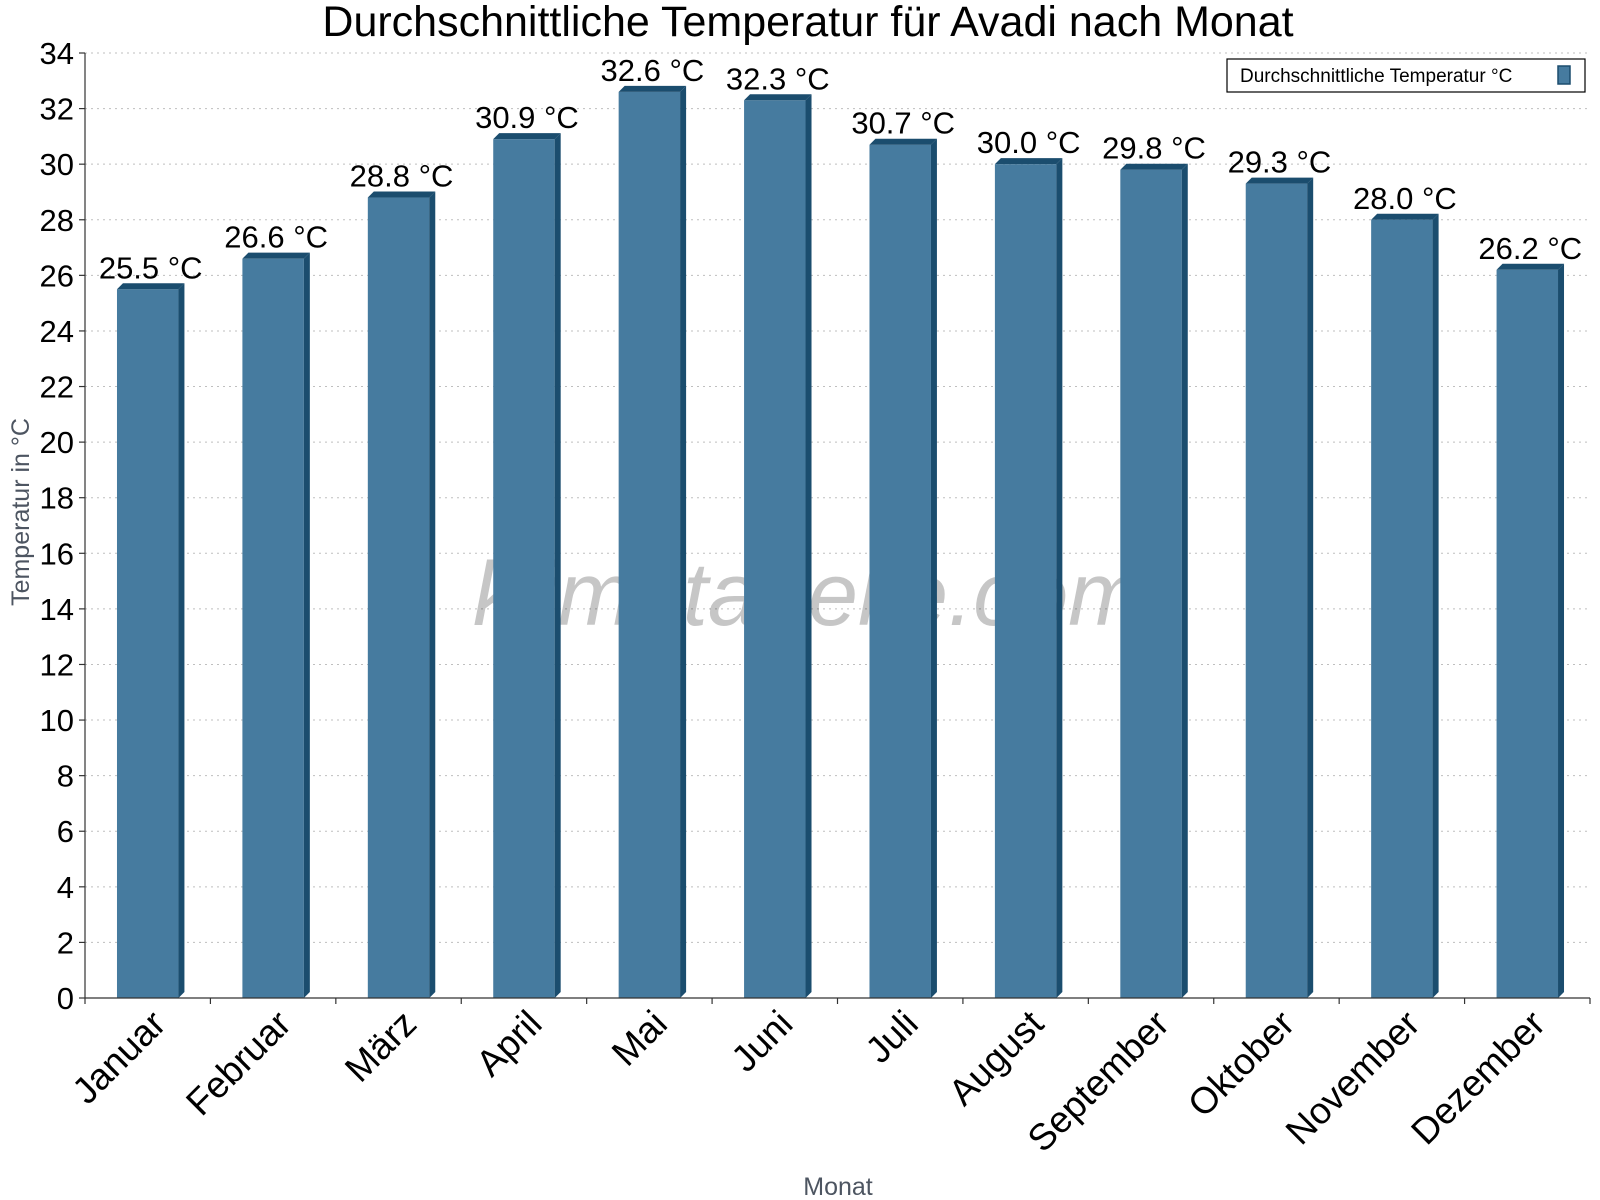 The height and width of the screenshot is (1200, 1600). I want to click on bar-november, so click(1405, 605).